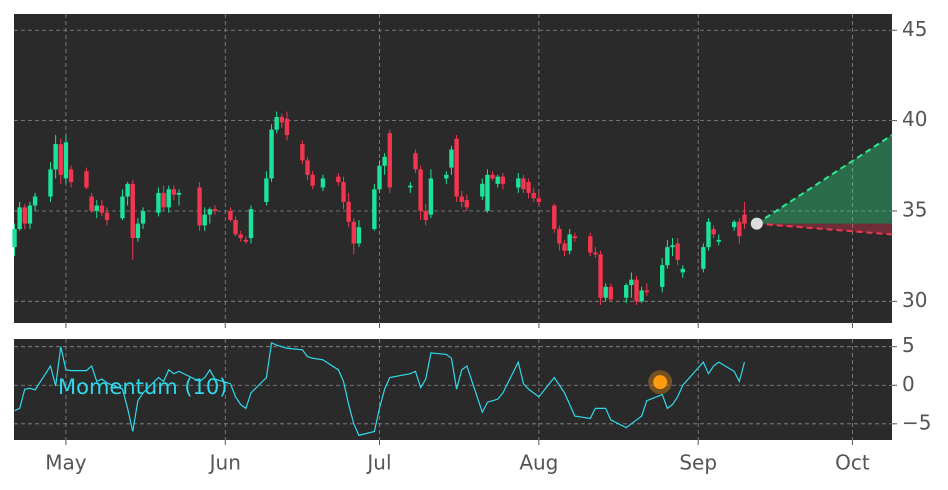 The height and width of the screenshot is (490, 948). I want to click on forecast-start-point, so click(756, 223).